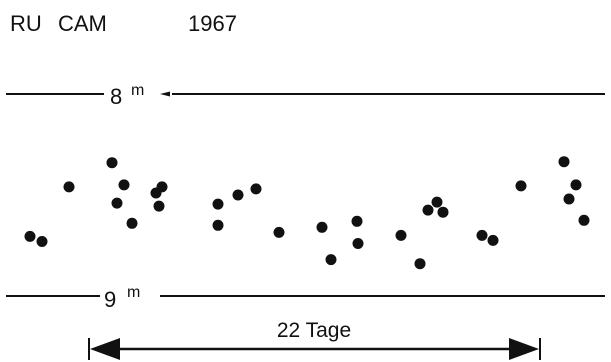 The width and height of the screenshot is (611, 362). What do you see at coordinates (212, 23) in the screenshot?
I see `observation-year: 1967` at bounding box center [212, 23].